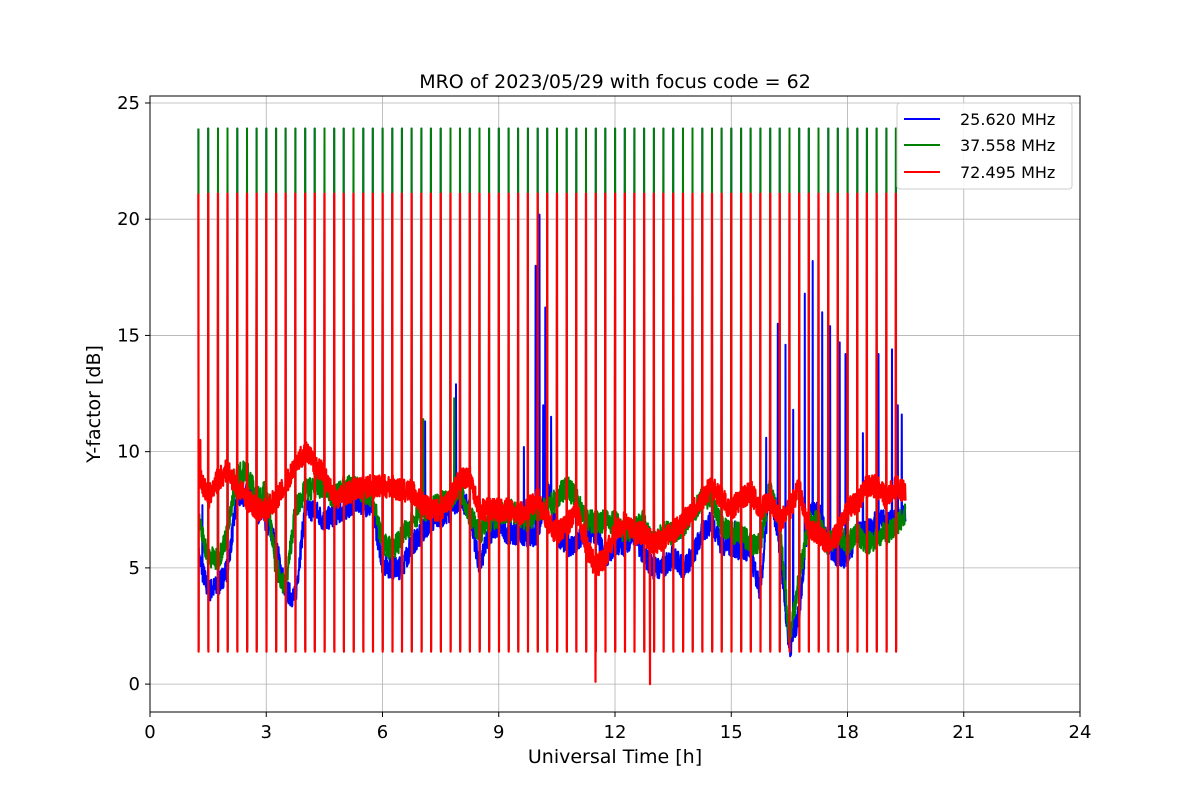 The height and width of the screenshot is (800, 1200). Describe the element at coordinates (1007, 172) in the screenshot. I see `legend-label-72495: 72.495 MHz` at that location.